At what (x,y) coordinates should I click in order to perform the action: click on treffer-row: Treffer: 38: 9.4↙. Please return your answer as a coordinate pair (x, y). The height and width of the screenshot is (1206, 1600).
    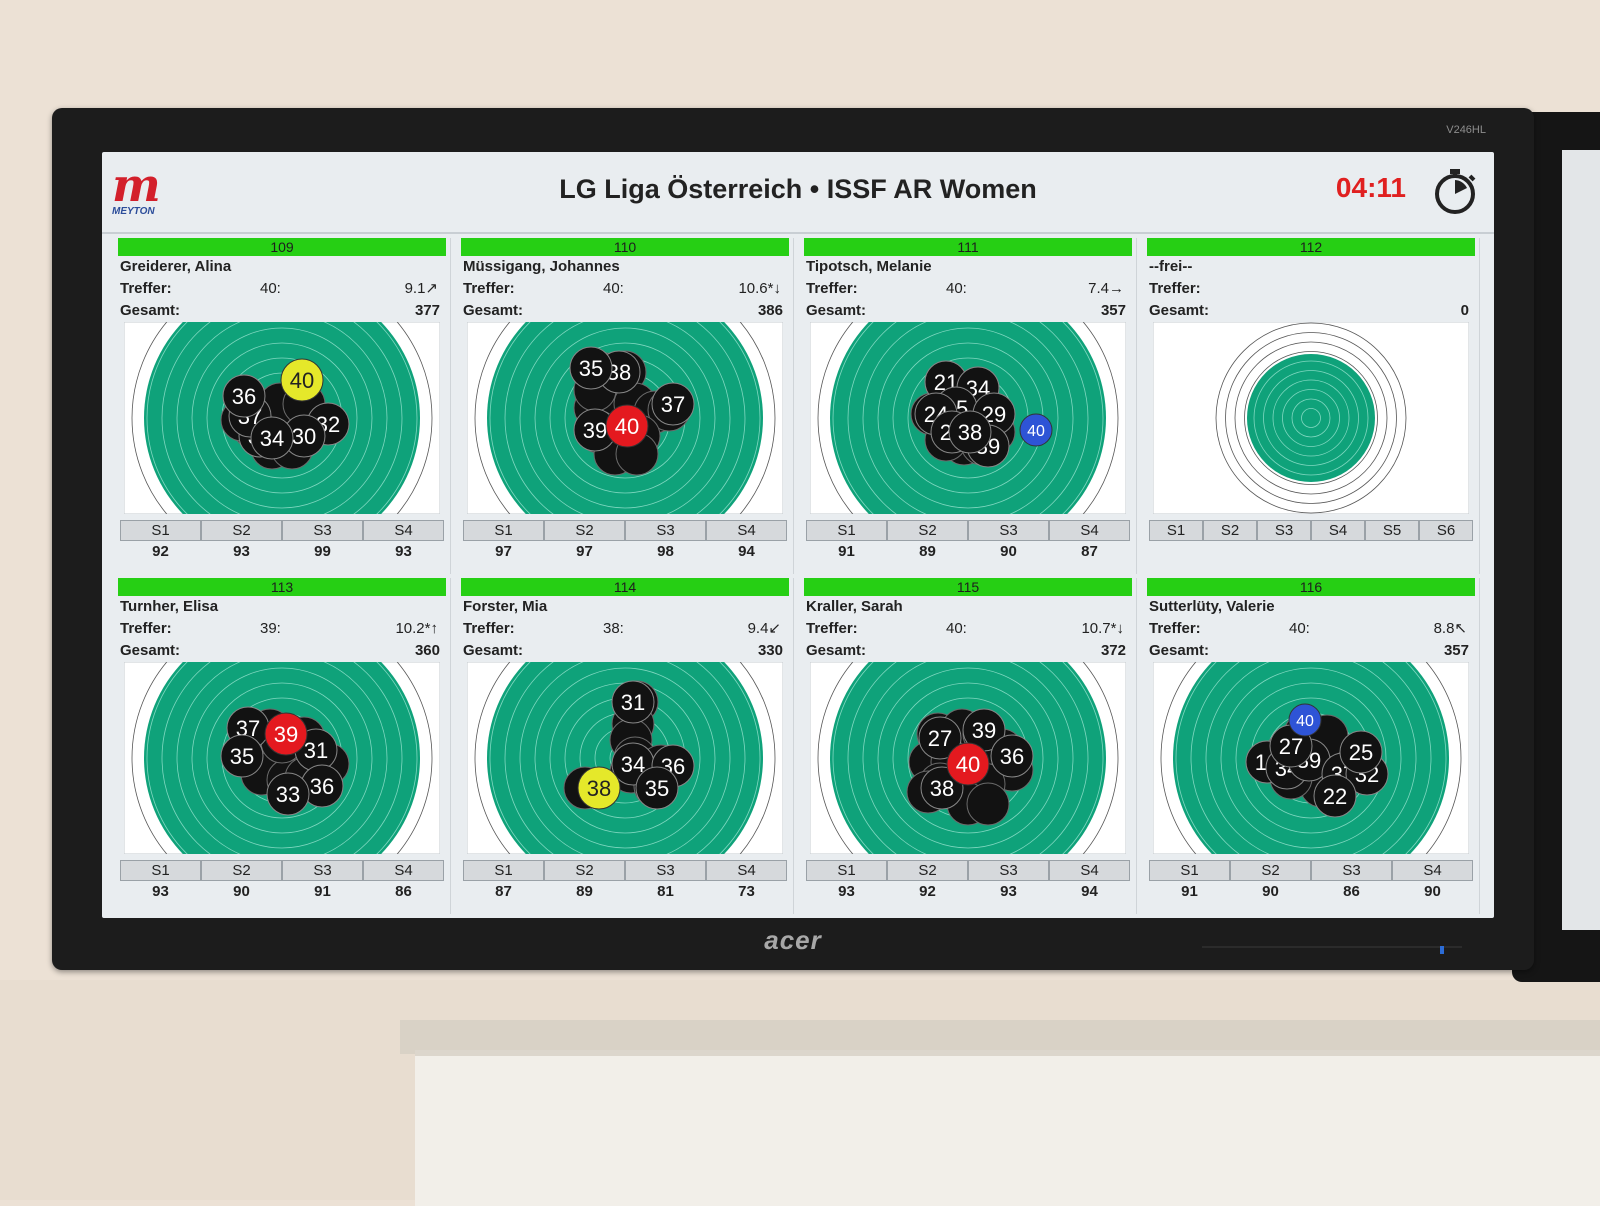
    Looking at the image, I should click on (625, 629).